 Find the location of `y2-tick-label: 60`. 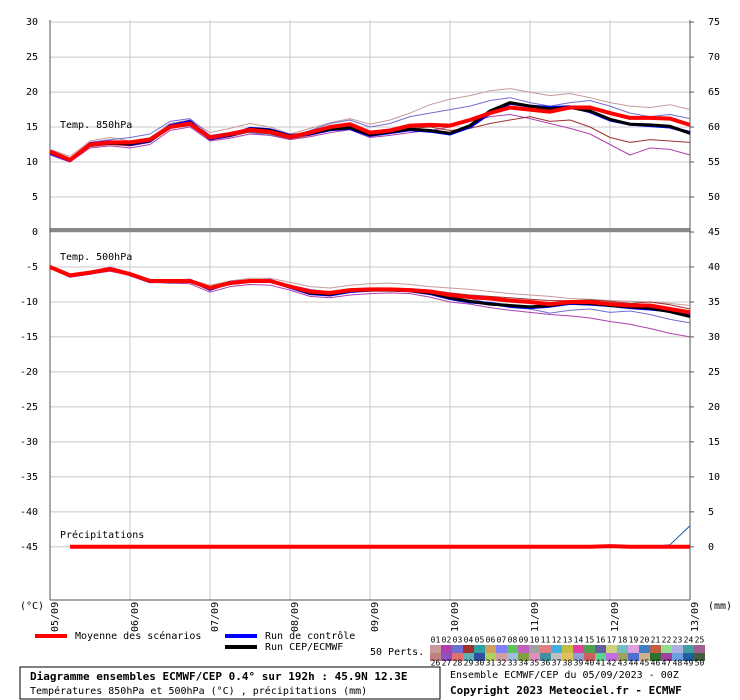

y2-tick-label: 60 is located at coordinates (714, 127).